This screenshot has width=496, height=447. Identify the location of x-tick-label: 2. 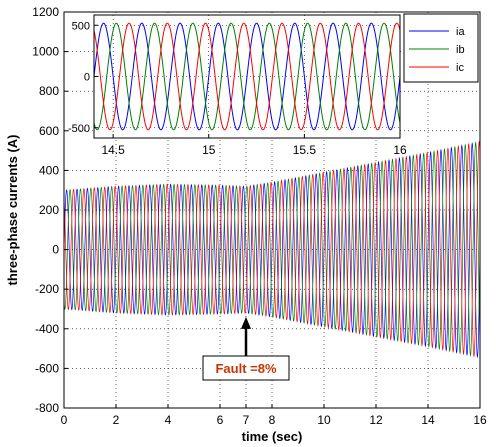
(116, 420).